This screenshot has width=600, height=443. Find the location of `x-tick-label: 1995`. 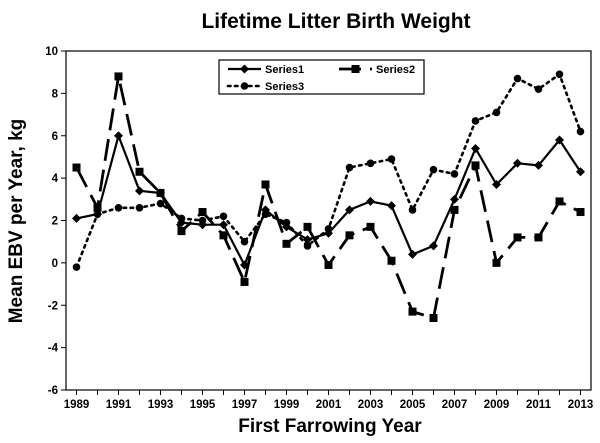

x-tick-label: 1995 is located at coordinates (203, 405).